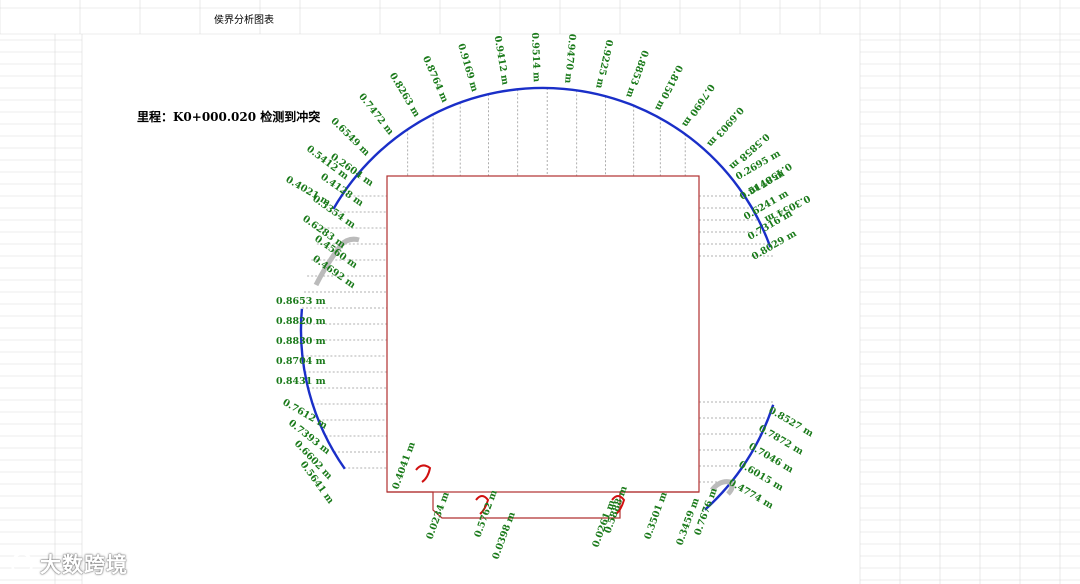 This screenshot has width=1080, height=584. Describe the element at coordinates (229, 117) in the screenshot. I see `mileage-status: 里程：K0+000.020 检测到冲突` at that location.